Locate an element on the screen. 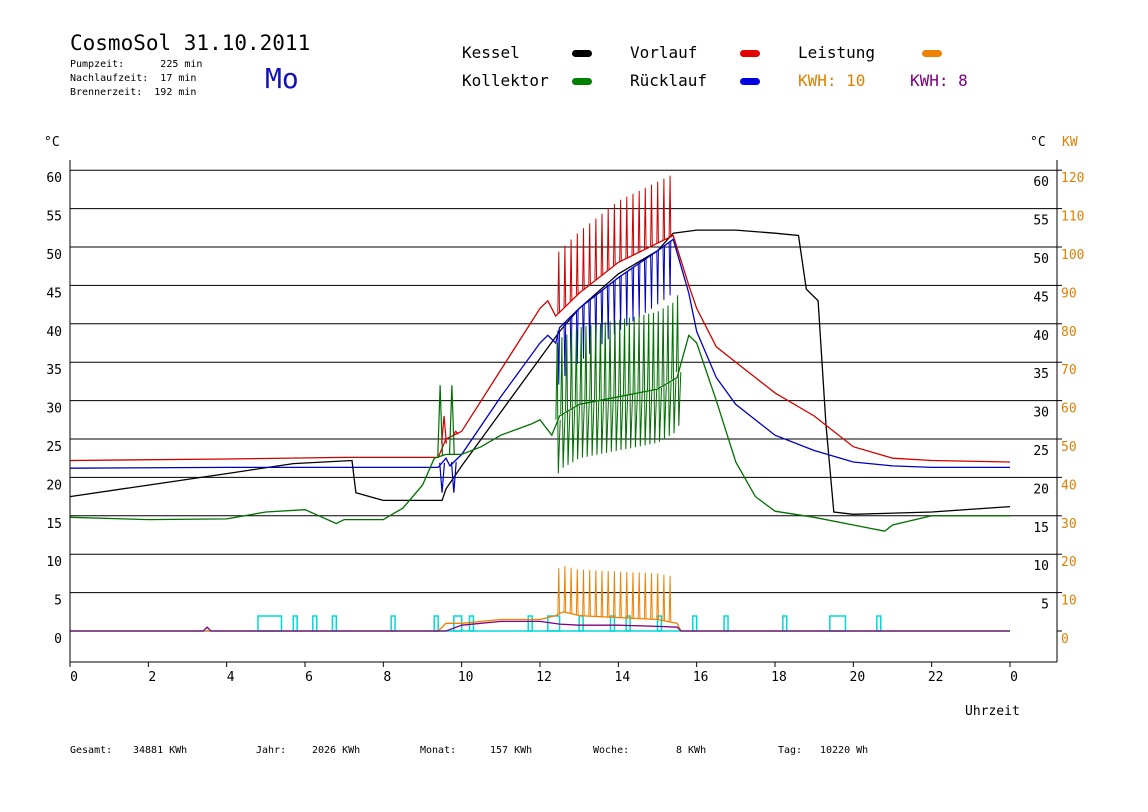 The height and width of the screenshot is (812, 1148). y-left-tick-label: 50 is located at coordinates (54, 255).